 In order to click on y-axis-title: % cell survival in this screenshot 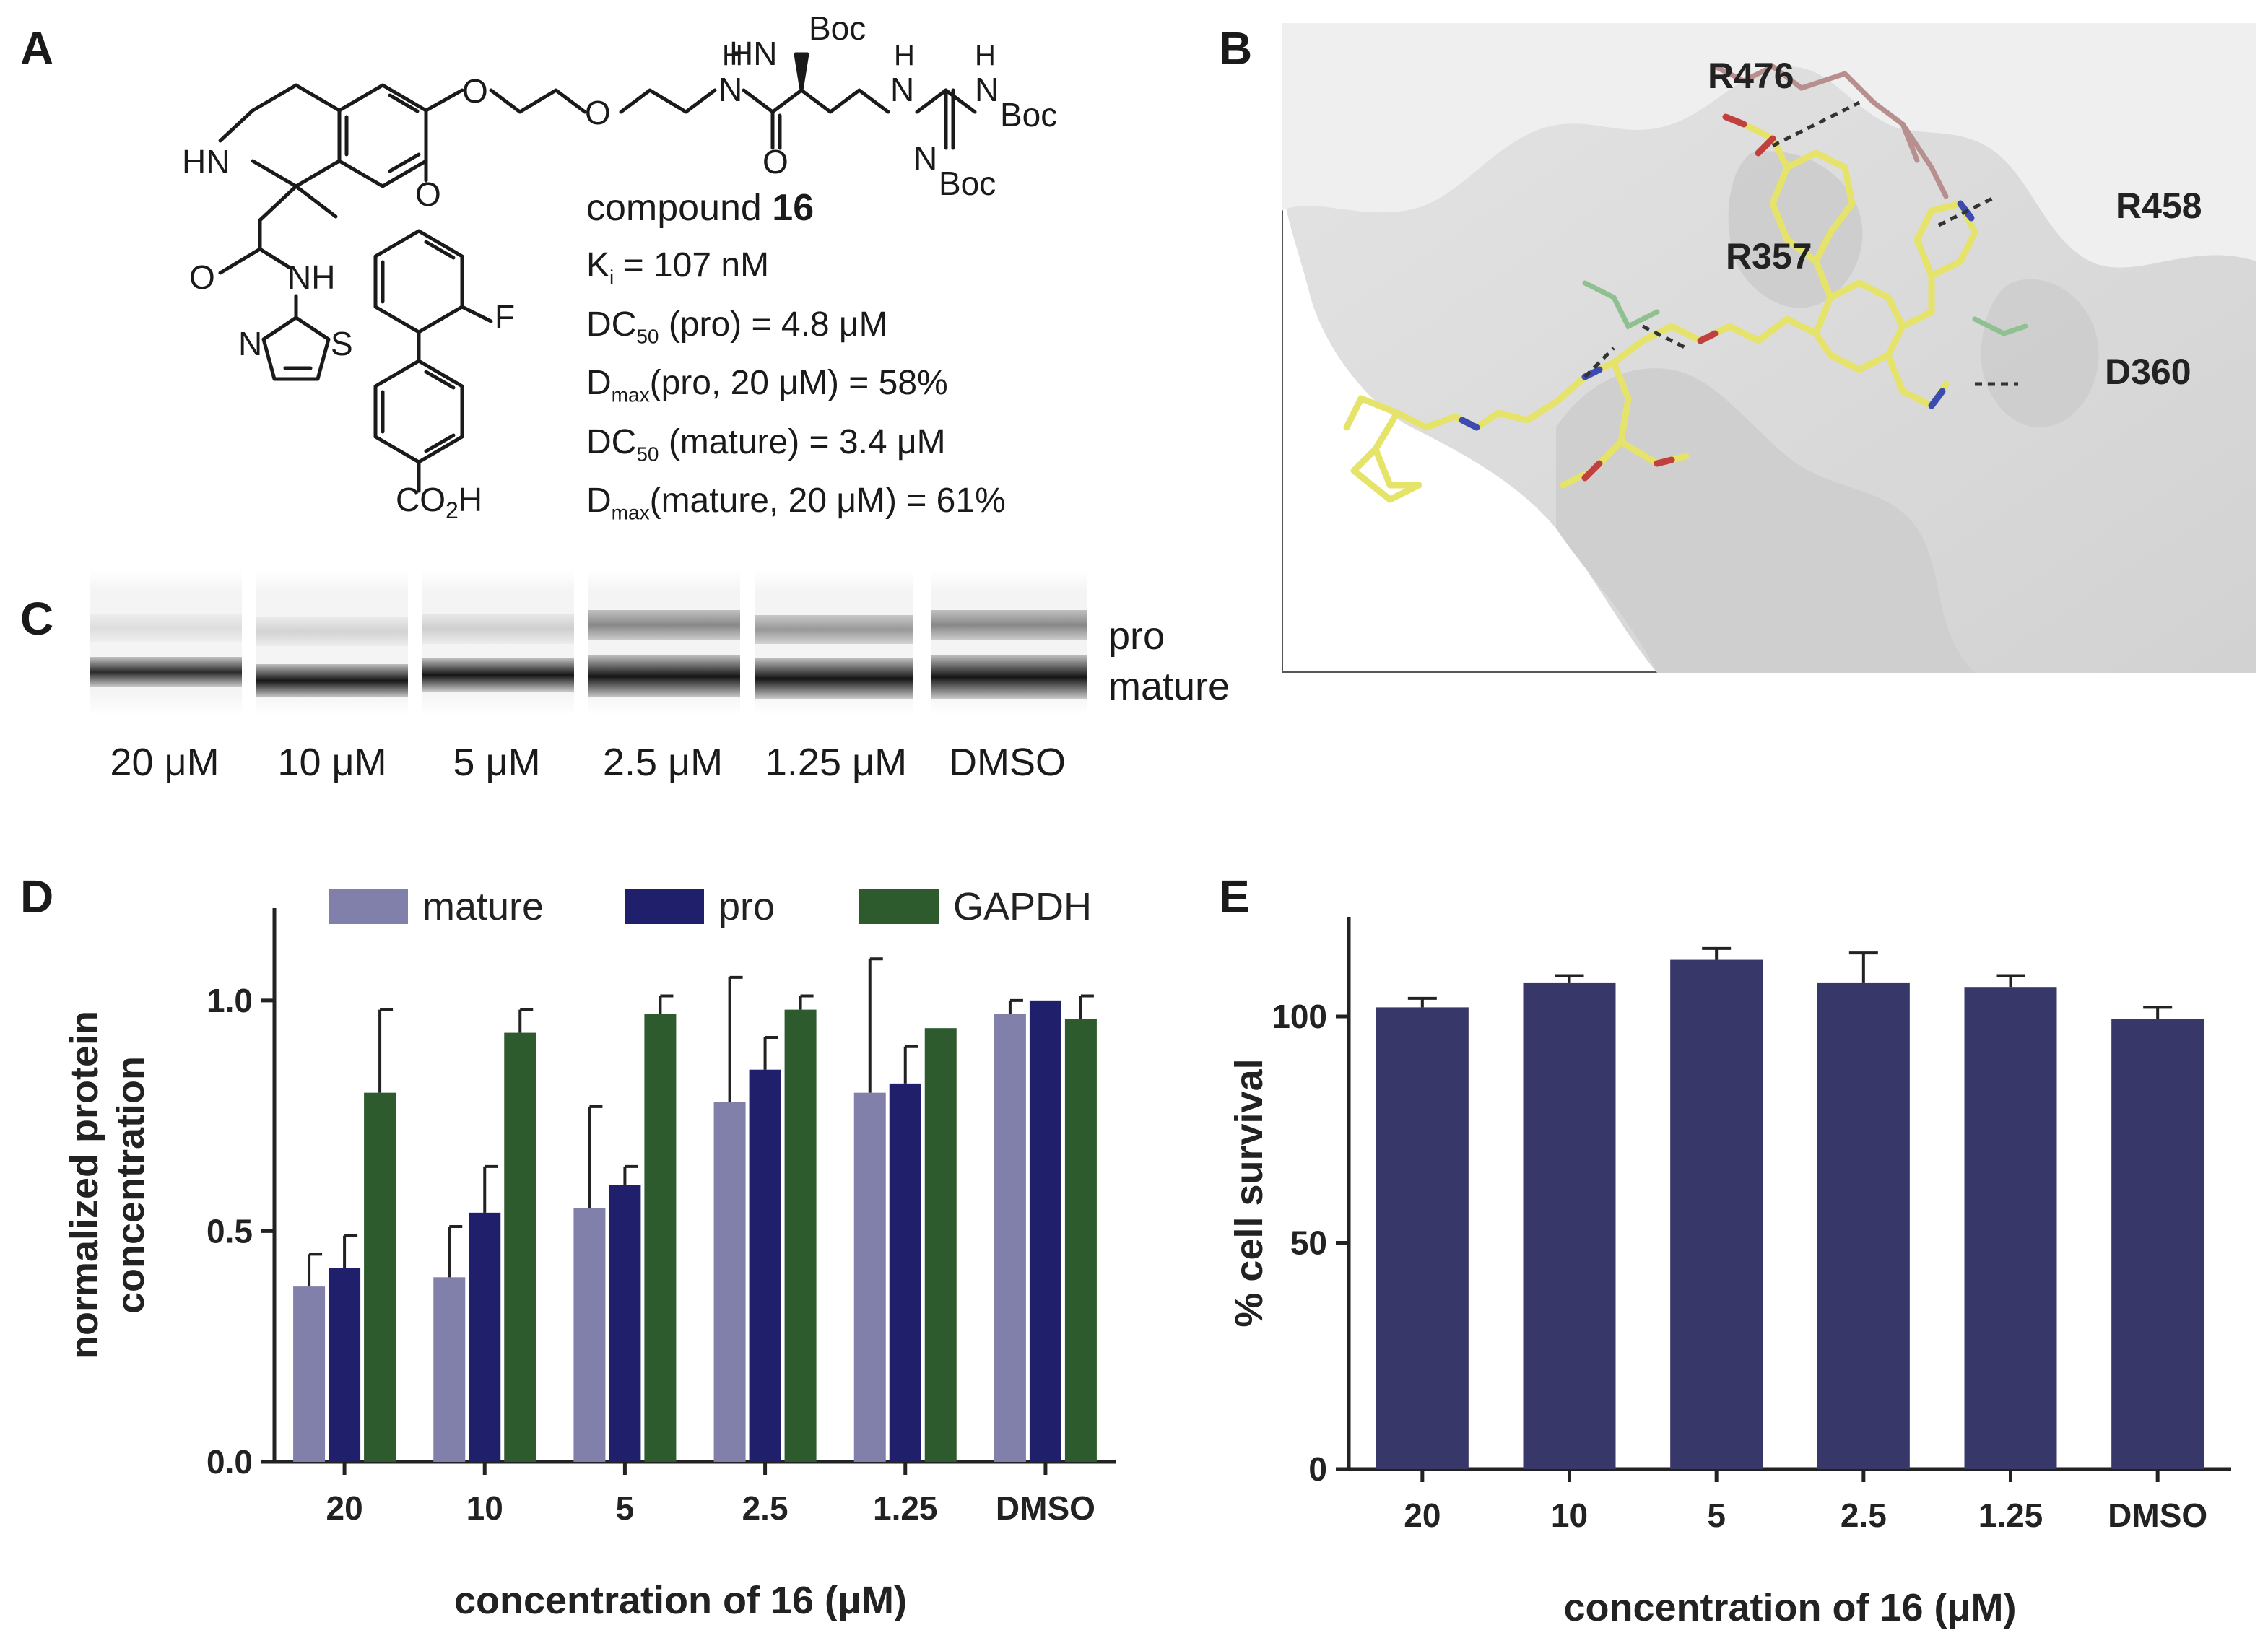, I will do `click(1249, 1192)`.